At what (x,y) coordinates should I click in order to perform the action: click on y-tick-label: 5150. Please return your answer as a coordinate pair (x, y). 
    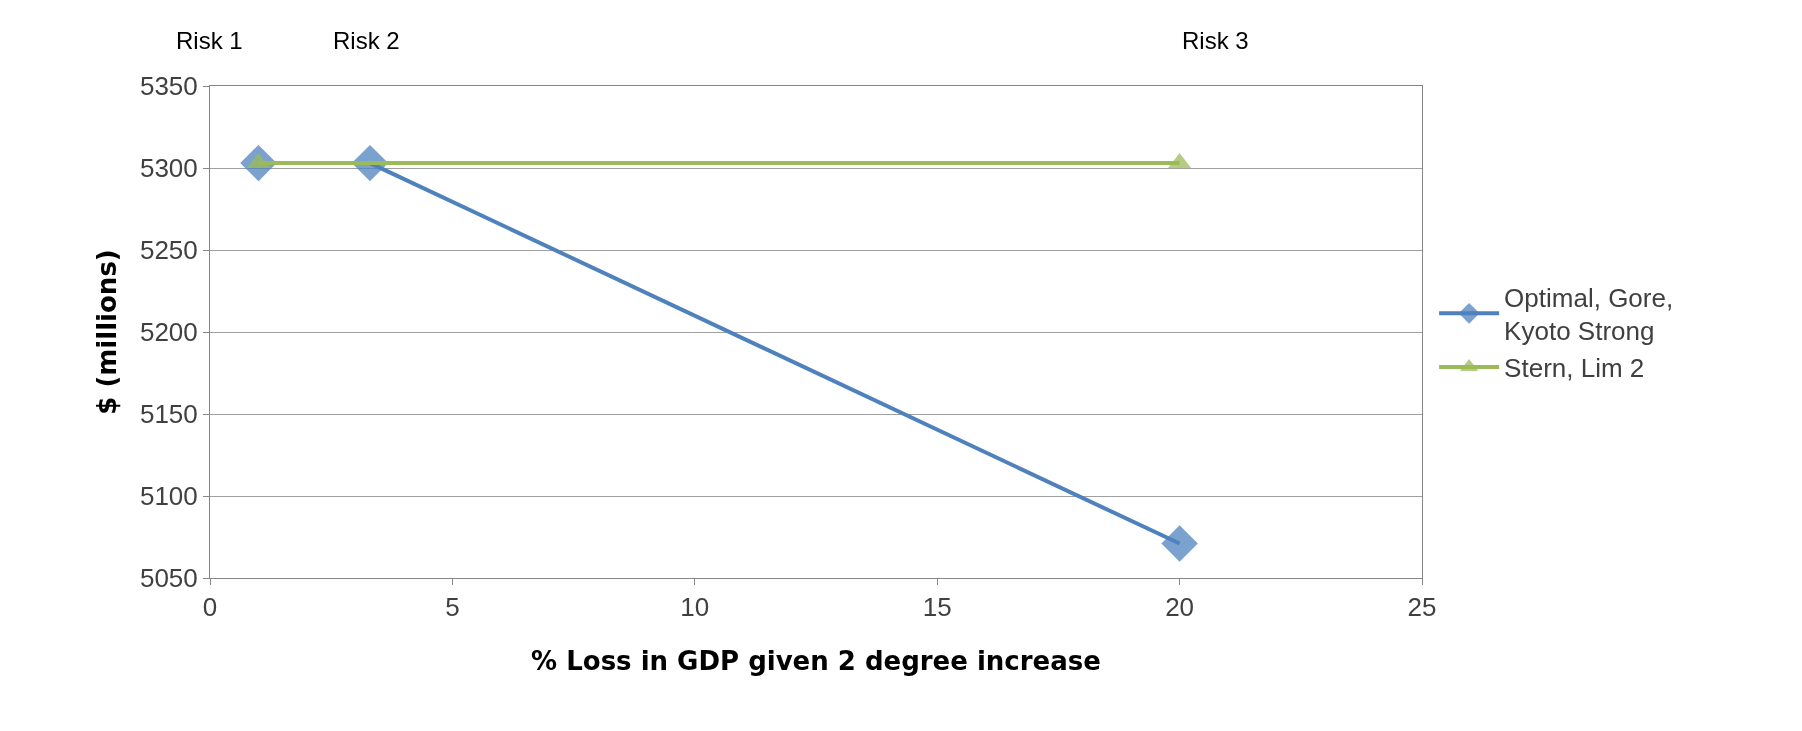
    Looking at the image, I should click on (168, 414).